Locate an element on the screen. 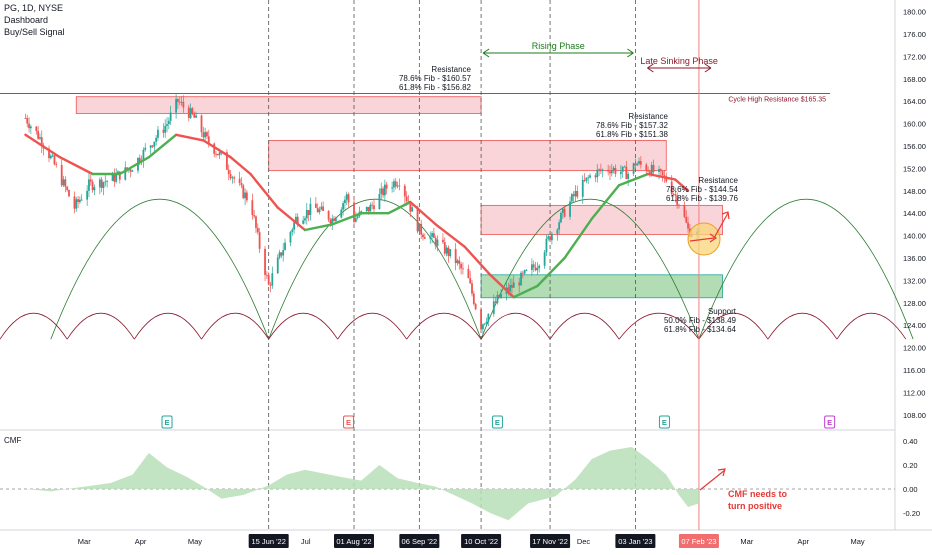 The image size is (932, 555). cmf-arrowhead is located at coordinates (721, 472).